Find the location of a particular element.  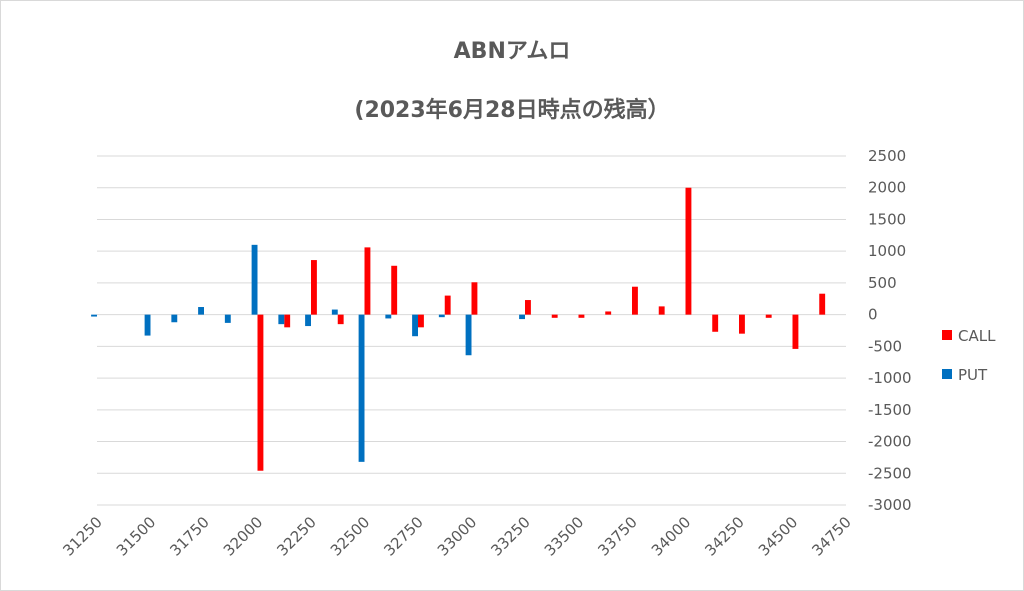

x-tick-label: 33250 is located at coordinates (510, 536).